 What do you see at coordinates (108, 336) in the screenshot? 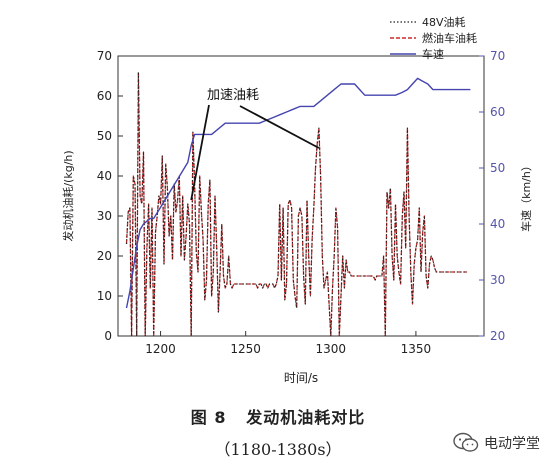
I see `y-tick-label: 0` at bounding box center [108, 336].